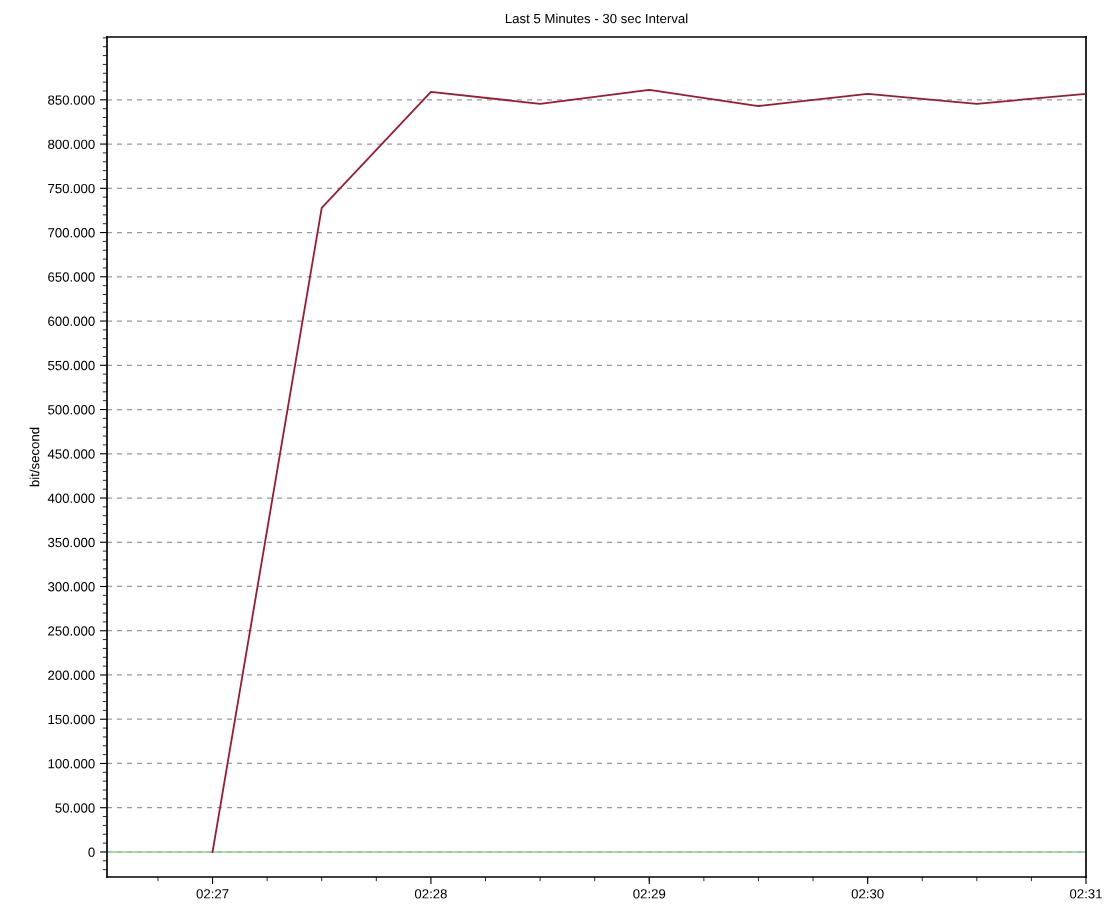  What do you see at coordinates (596, 18) in the screenshot?
I see `chart-title: Last 5 Minutes - 30 sec Interval` at bounding box center [596, 18].